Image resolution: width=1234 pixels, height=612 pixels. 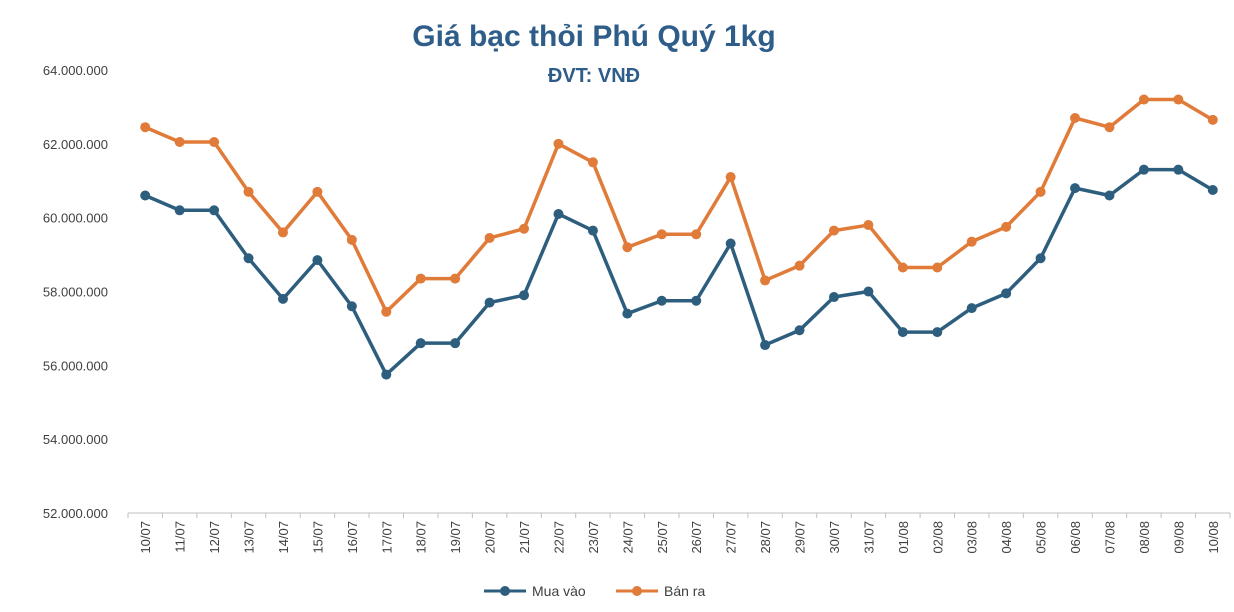 What do you see at coordinates (868, 537) in the screenshot?
I see `x-tick-label: 31/07` at bounding box center [868, 537].